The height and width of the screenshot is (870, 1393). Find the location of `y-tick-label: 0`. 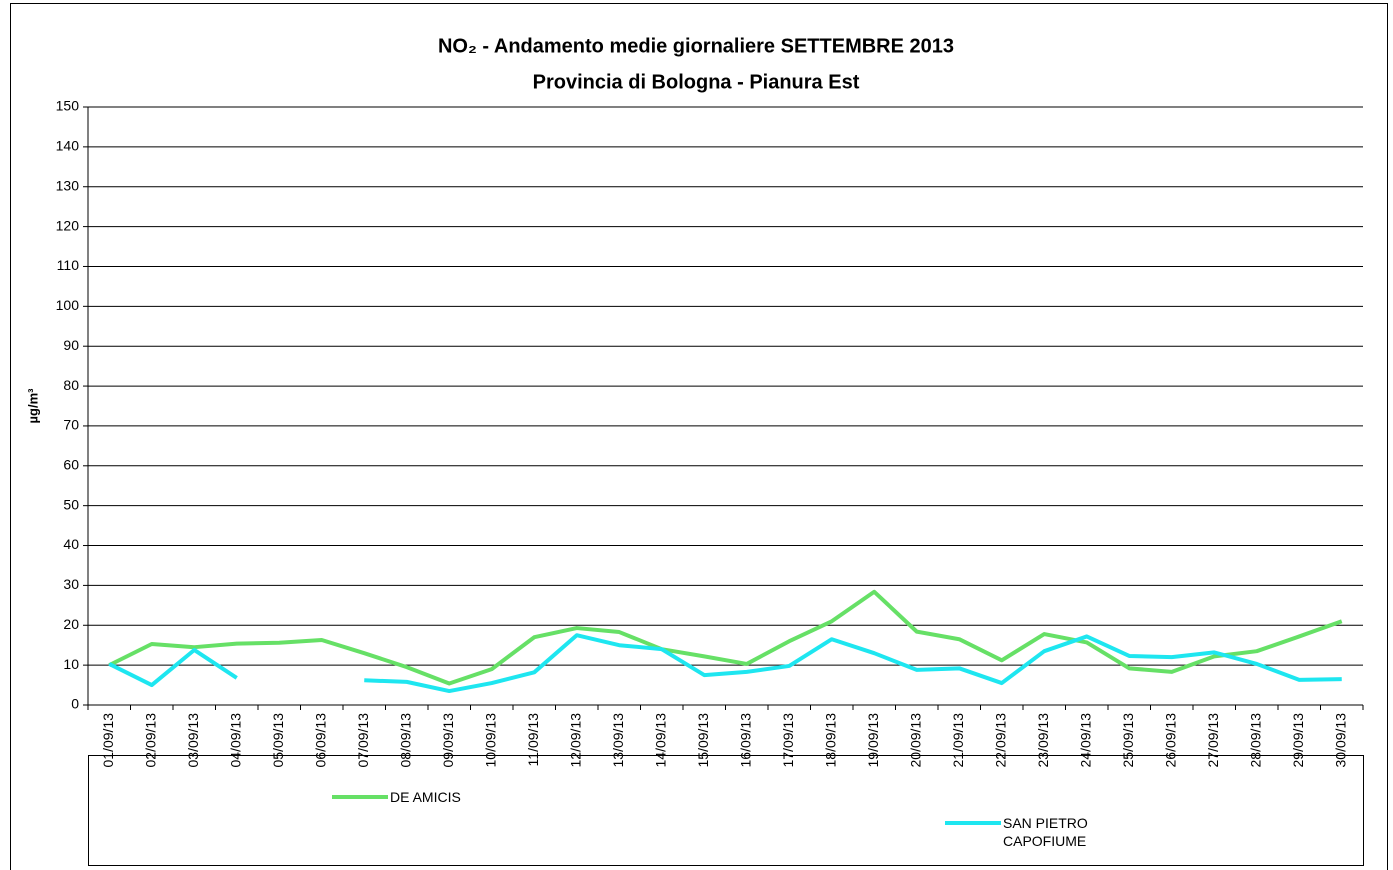

y-tick-label: 0 is located at coordinates (75, 704).